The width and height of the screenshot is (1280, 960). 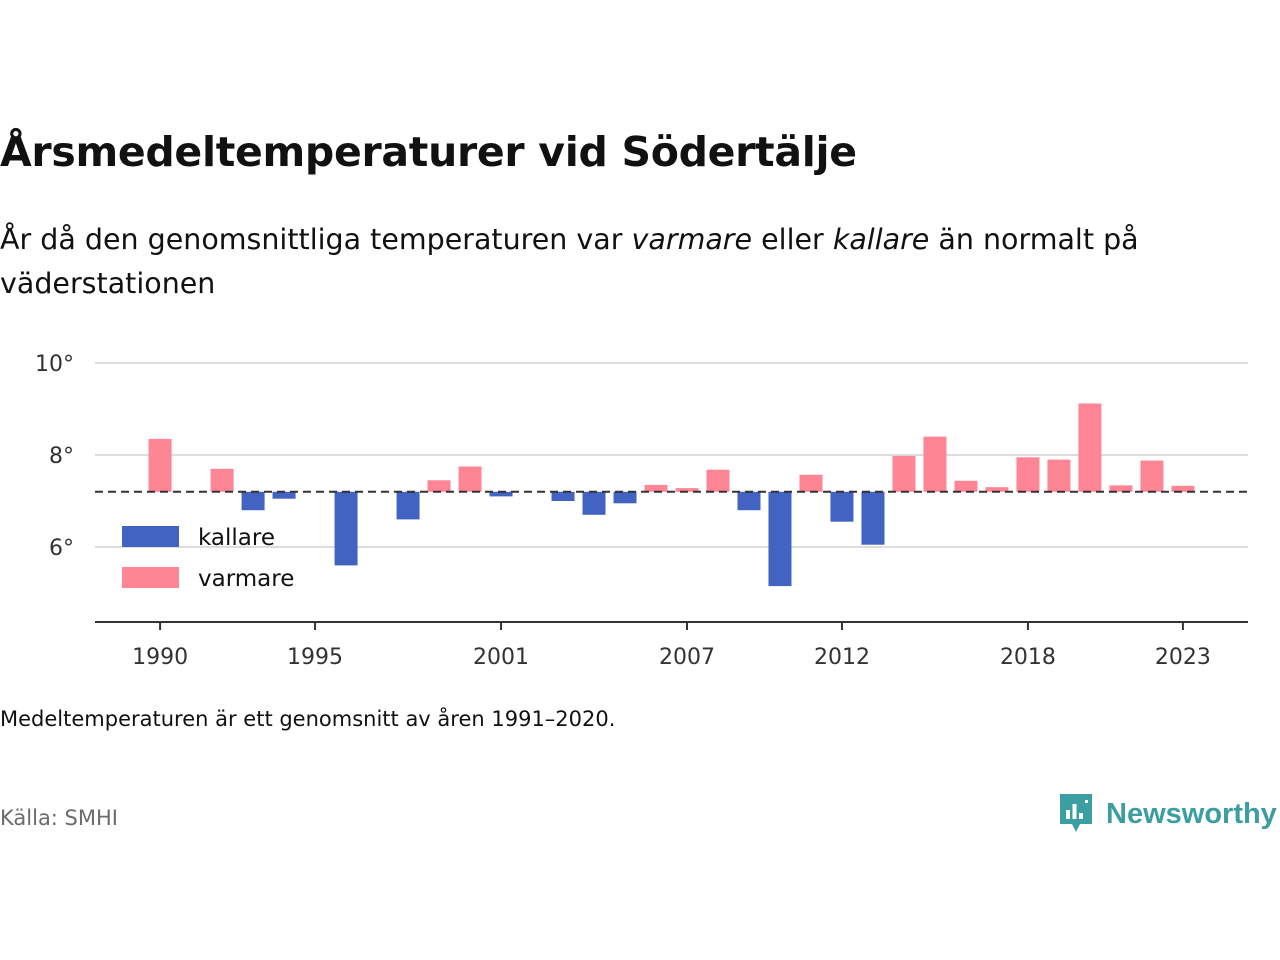 I want to click on legend-swatch-kallare, so click(x=150, y=536).